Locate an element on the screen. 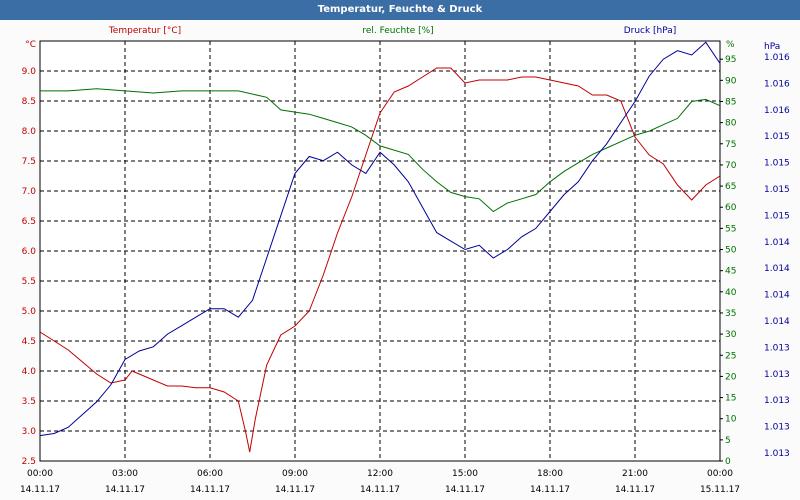 The height and width of the screenshot is (500, 800). y-unit-humidity: % is located at coordinates (730, 45).